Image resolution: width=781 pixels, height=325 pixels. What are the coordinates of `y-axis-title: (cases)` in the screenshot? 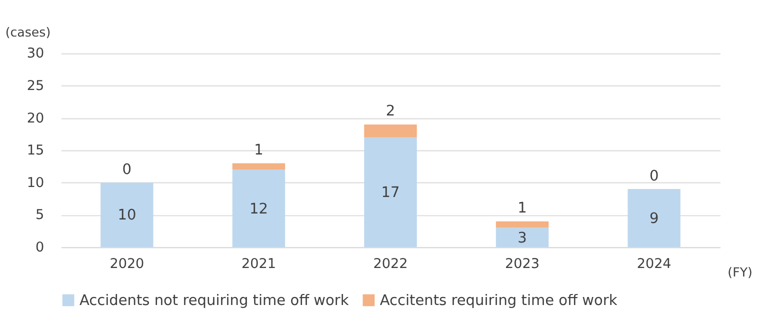 It's located at (28, 32).